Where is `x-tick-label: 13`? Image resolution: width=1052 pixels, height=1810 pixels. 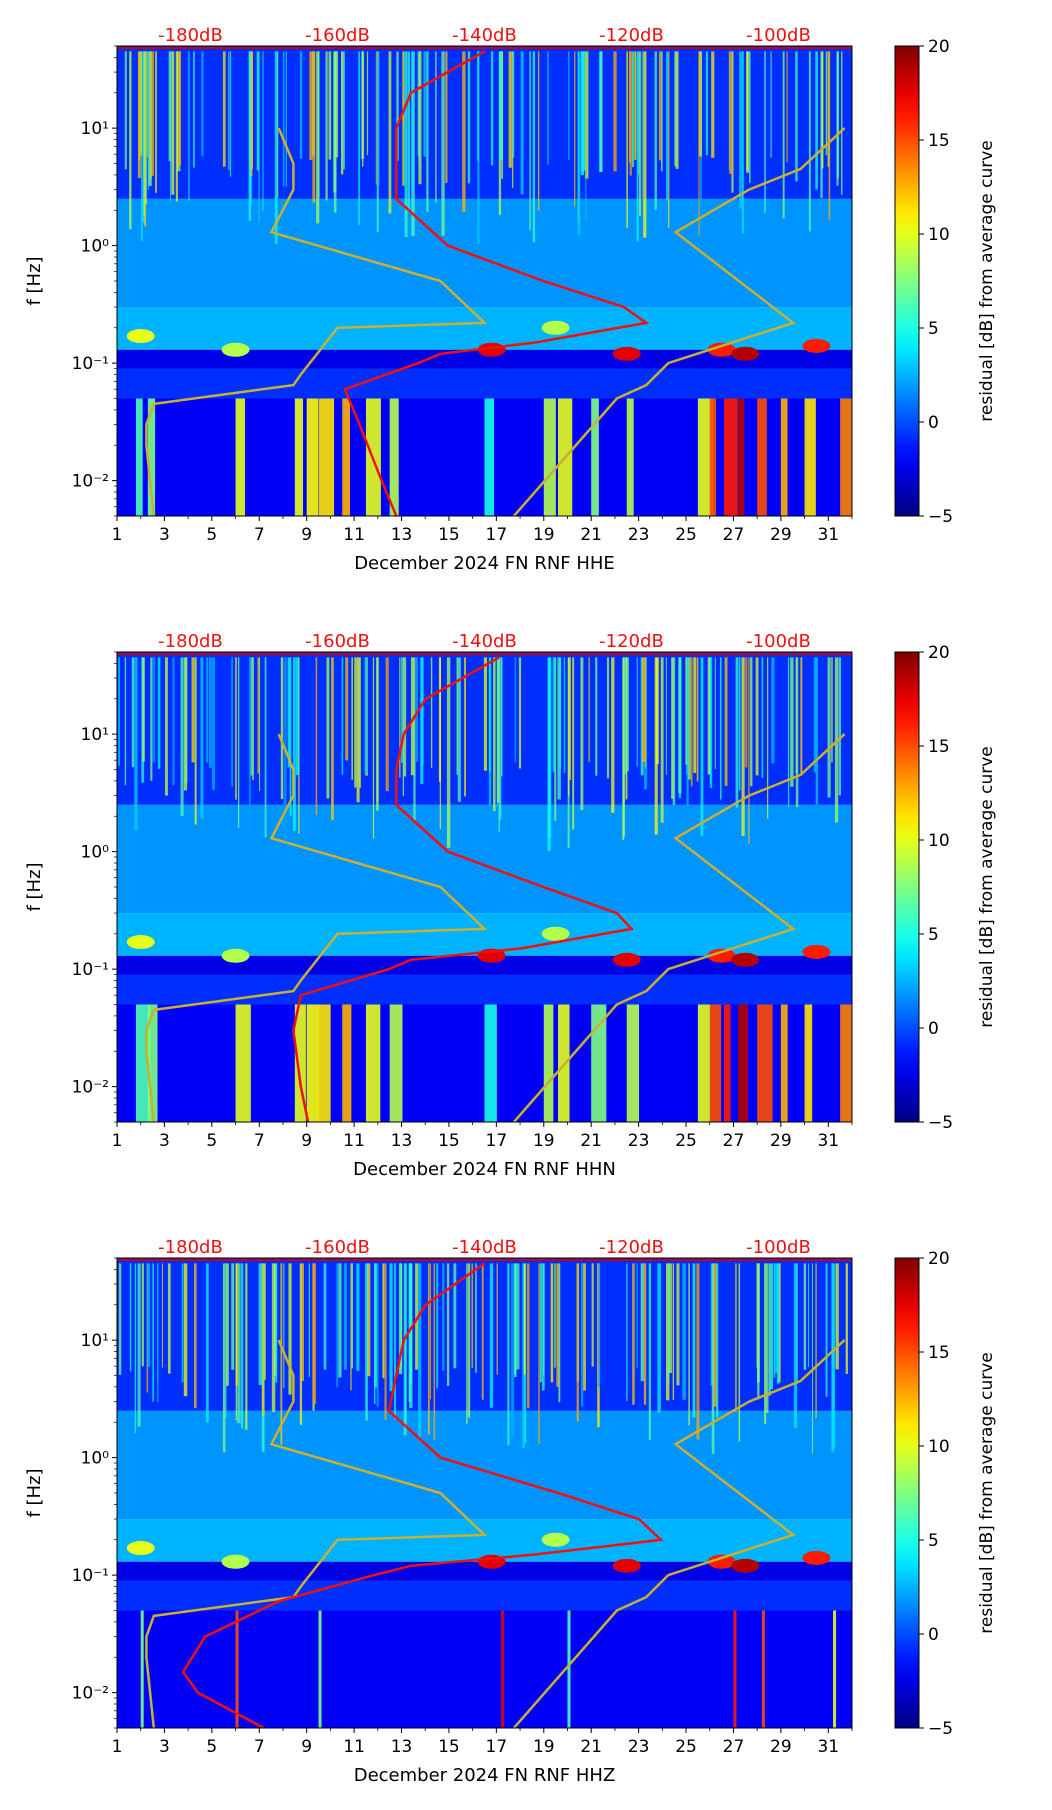
x-tick-label: 13 is located at coordinates (402, 535).